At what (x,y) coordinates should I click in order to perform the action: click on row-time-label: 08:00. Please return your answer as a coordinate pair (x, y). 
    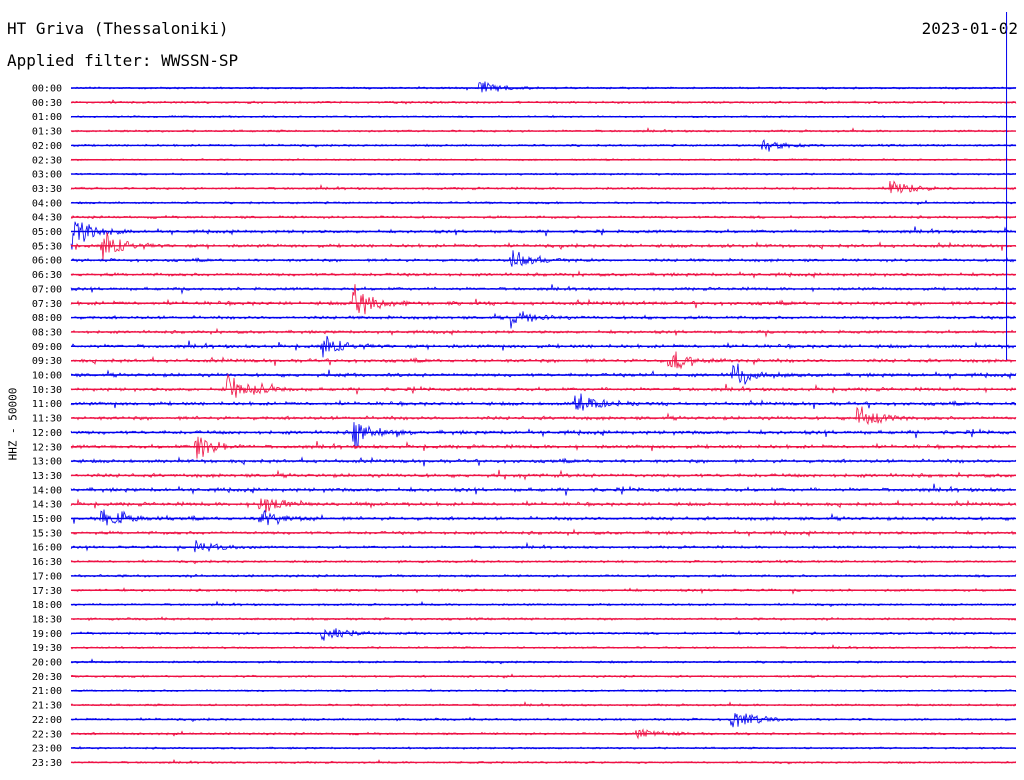
    Looking at the image, I should click on (47, 318).